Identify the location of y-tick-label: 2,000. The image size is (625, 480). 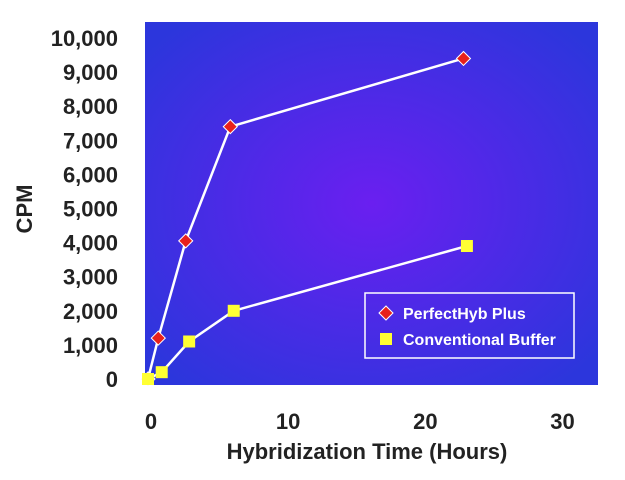
(90, 311).